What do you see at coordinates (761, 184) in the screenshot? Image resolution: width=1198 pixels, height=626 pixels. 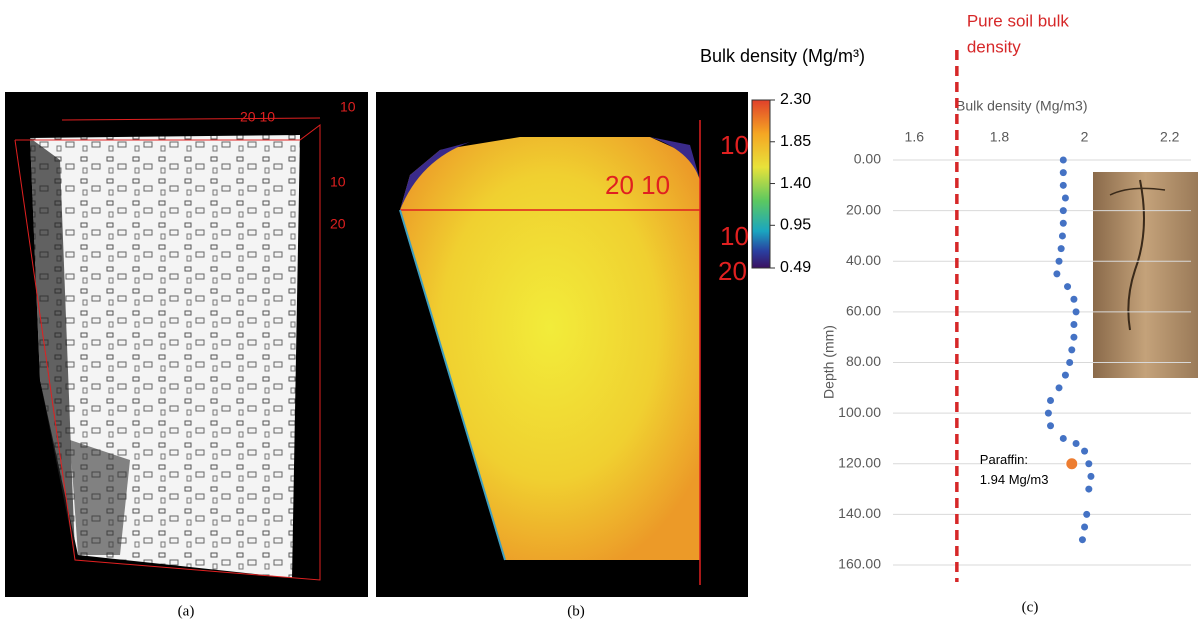 I see `colorbar` at bounding box center [761, 184].